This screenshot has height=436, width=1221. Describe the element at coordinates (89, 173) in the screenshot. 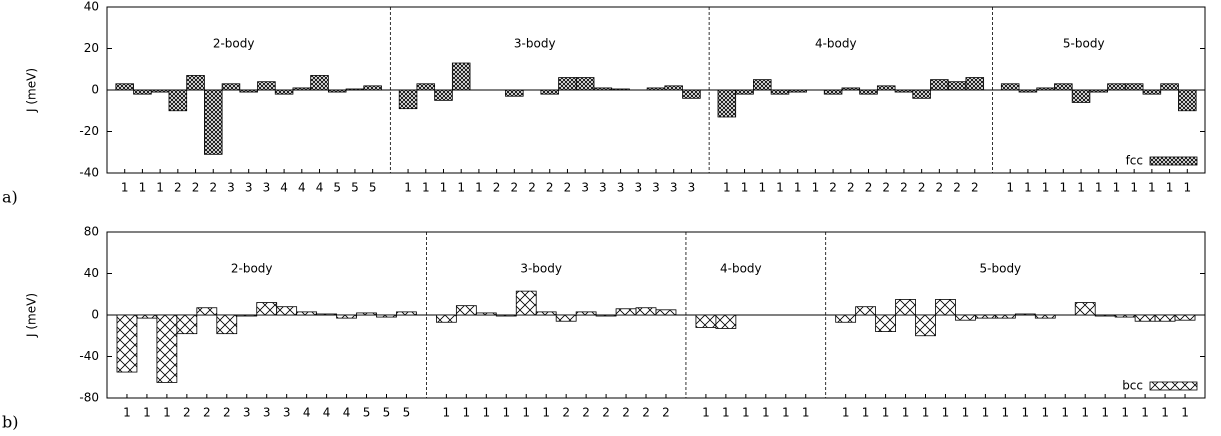

I see `y-tick-label: -40` at that location.